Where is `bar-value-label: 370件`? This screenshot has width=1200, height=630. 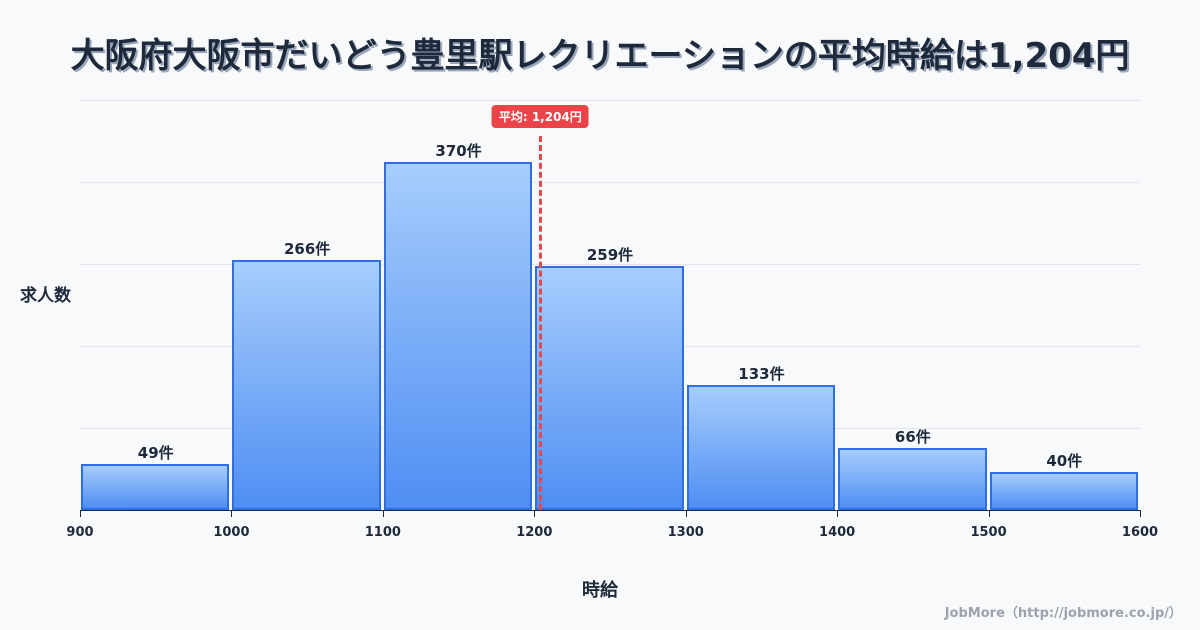 bar-value-label: 370件 is located at coordinates (458, 151).